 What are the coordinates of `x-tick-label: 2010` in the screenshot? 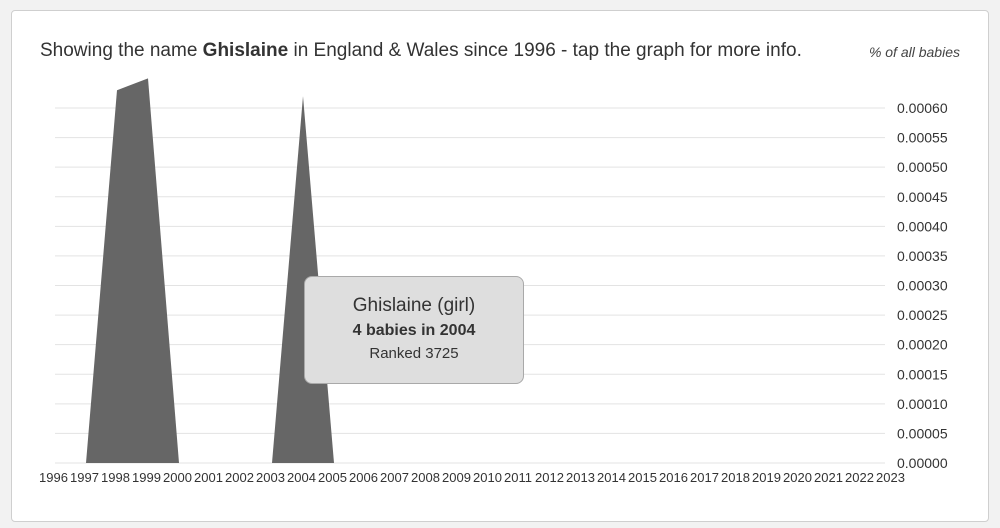 It's located at (487, 477).